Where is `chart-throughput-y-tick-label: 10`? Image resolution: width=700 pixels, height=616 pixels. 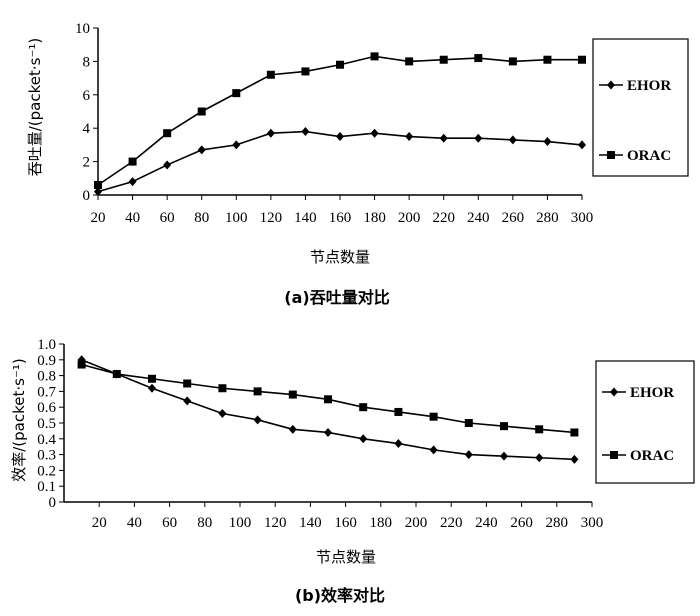 chart-throughput-y-tick-label: 10 is located at coordinates (82, 29).